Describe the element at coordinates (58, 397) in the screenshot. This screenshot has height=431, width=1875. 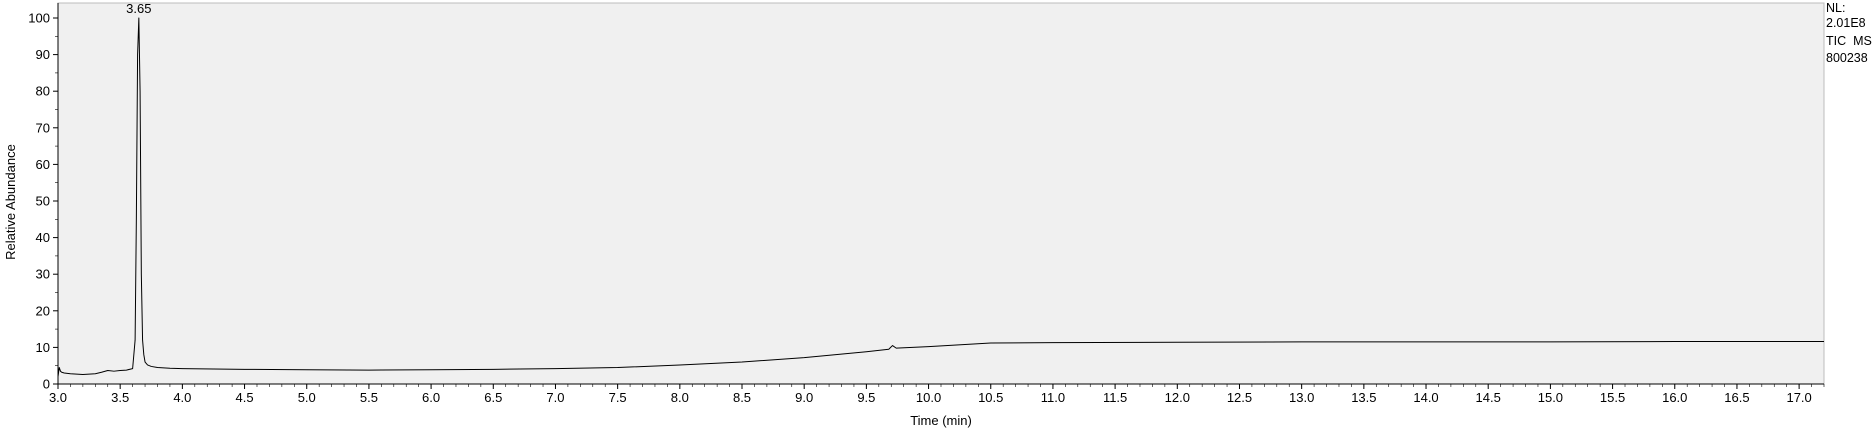
I see `x-tick-label: 3.0` at that location.